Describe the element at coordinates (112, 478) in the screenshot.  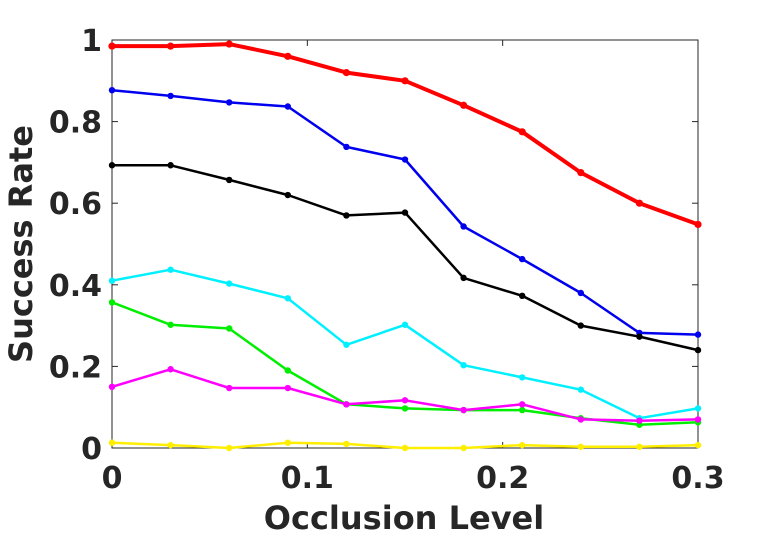
I see `x-tick-label: 0` at that location.